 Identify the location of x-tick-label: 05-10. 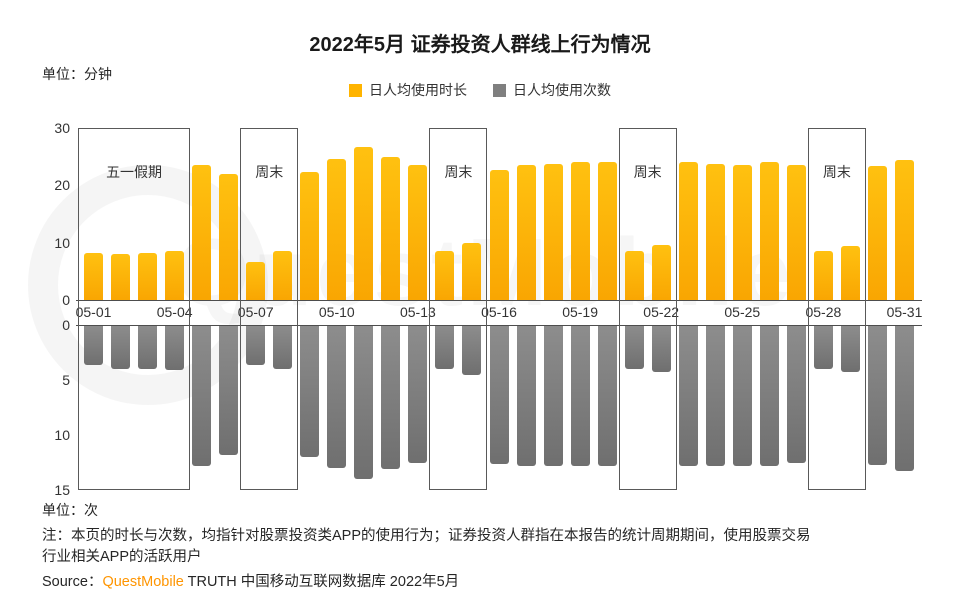
(336, 312).